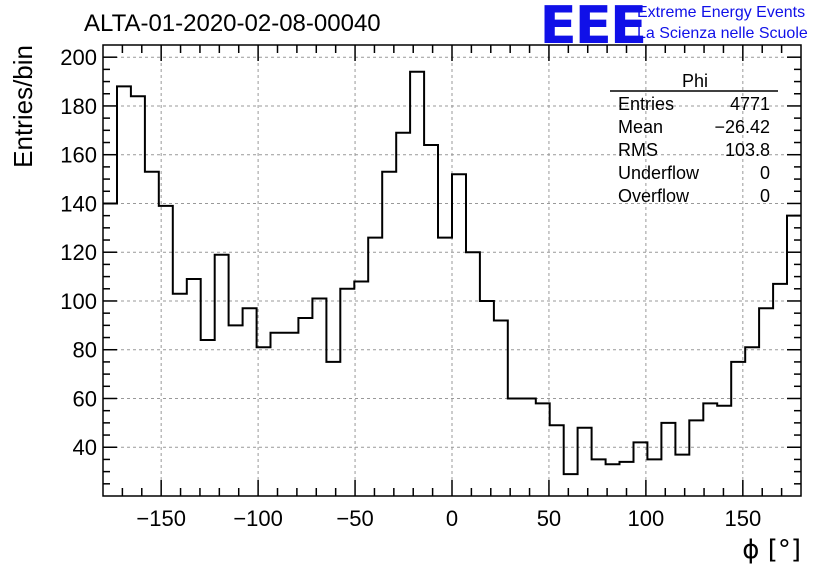 The width and height of the screenshot is (836, 572). What do you see at coordinates (258, 518) in the screenshot?
I see `x-tick-label: −100` at bounding box center [258, 518].